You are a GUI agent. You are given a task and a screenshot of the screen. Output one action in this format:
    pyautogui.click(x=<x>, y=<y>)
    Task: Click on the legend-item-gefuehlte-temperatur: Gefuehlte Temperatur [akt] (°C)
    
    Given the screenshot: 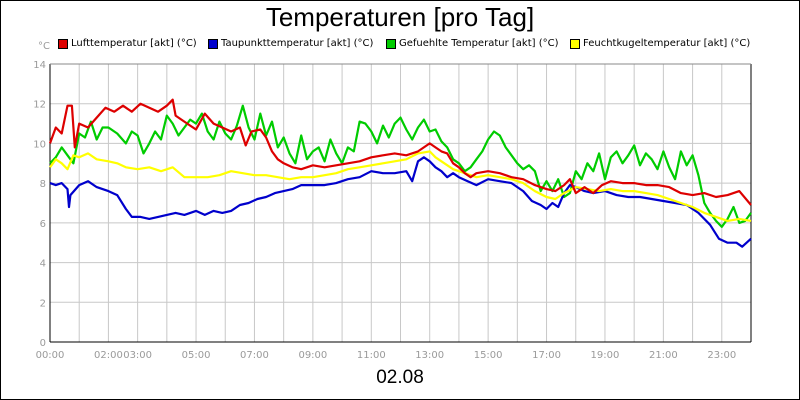 What is the action you would take?
    pyautogui.click(x=472, y=43)
    